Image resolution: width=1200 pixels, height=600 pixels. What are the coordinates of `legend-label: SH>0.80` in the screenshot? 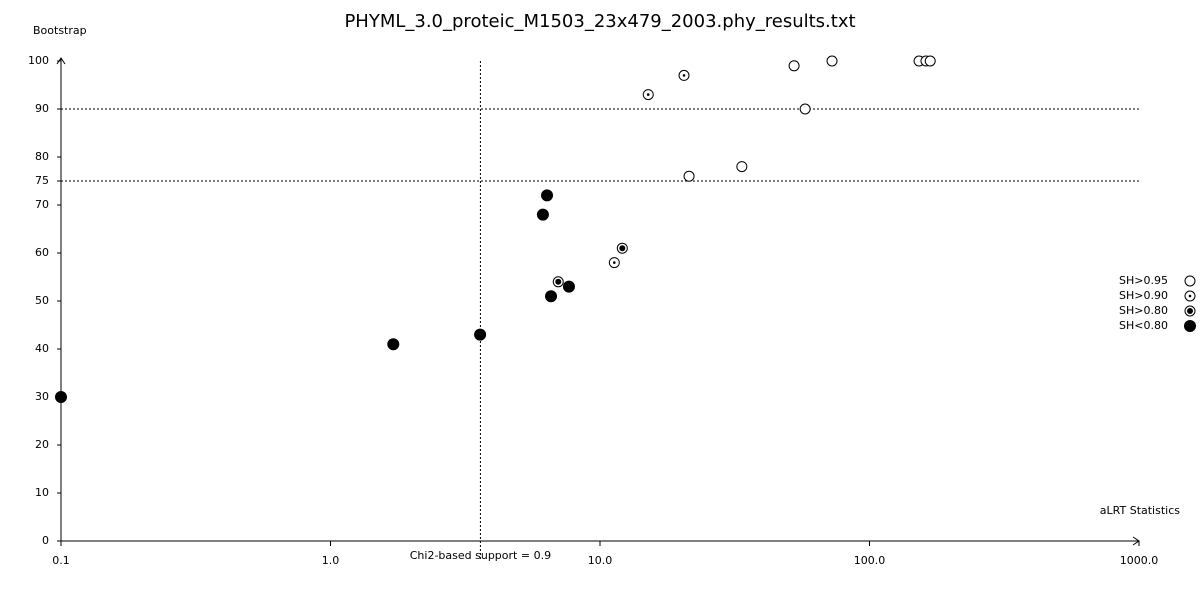 It's located at (1143, 310).